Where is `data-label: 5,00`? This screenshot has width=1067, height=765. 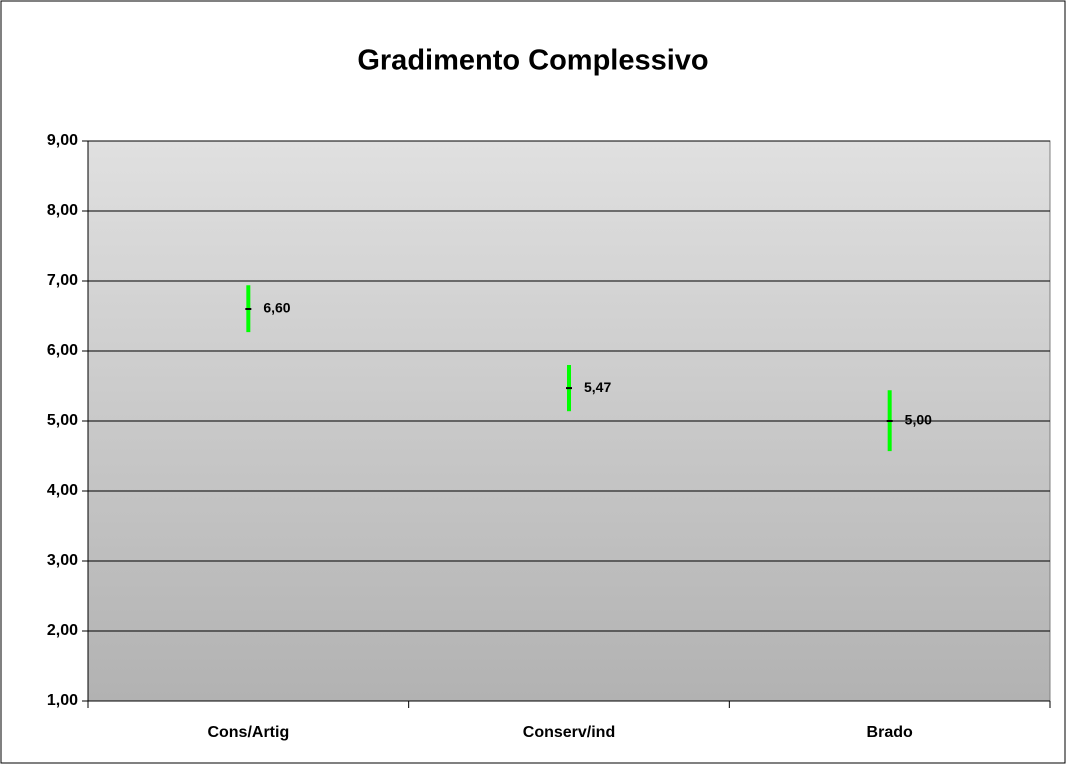
data-label: 5,00 is located at coordinates (918, 420).